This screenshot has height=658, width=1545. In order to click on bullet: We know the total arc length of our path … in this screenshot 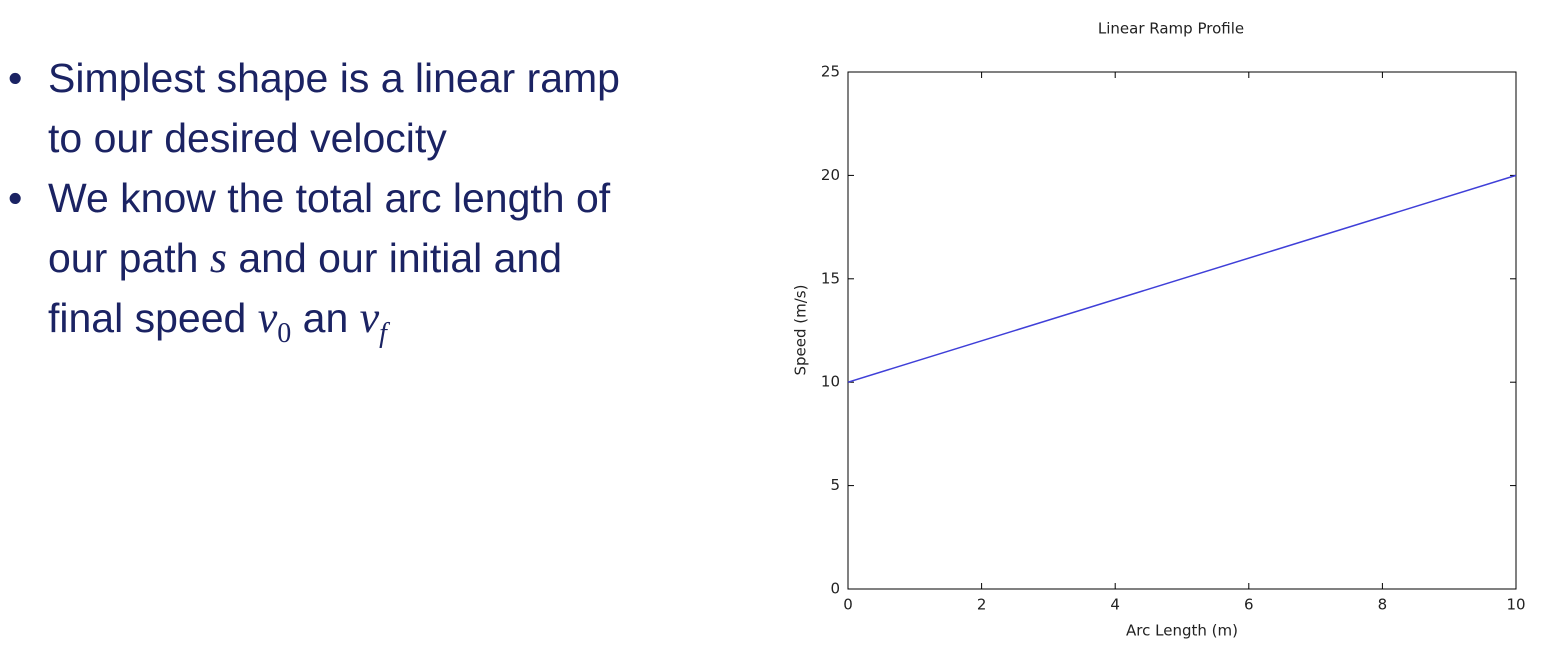, I will do `click(380, 258)`.